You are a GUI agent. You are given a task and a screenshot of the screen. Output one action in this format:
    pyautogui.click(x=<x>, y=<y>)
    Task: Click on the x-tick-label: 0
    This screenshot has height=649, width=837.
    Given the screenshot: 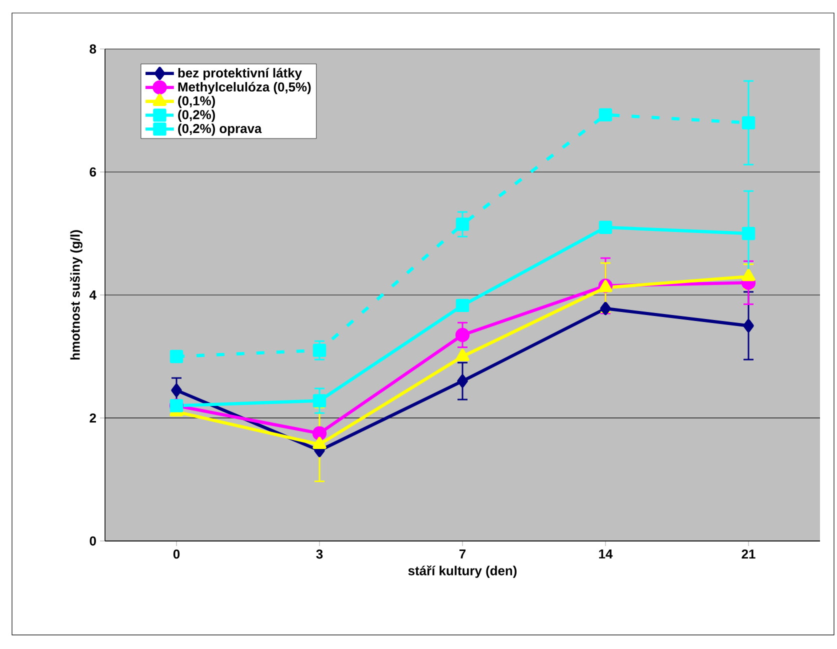 What is the action you would take?
    pyautogui.click(x=176, y=554)
    